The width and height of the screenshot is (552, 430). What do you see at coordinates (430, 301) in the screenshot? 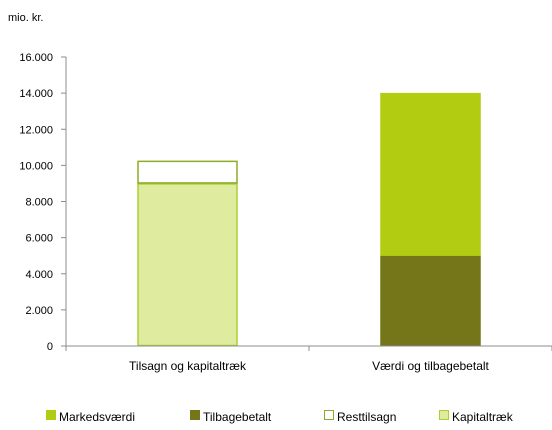
I see `bar-segment-tilbagebetalt` at bounding box center [430, 301].